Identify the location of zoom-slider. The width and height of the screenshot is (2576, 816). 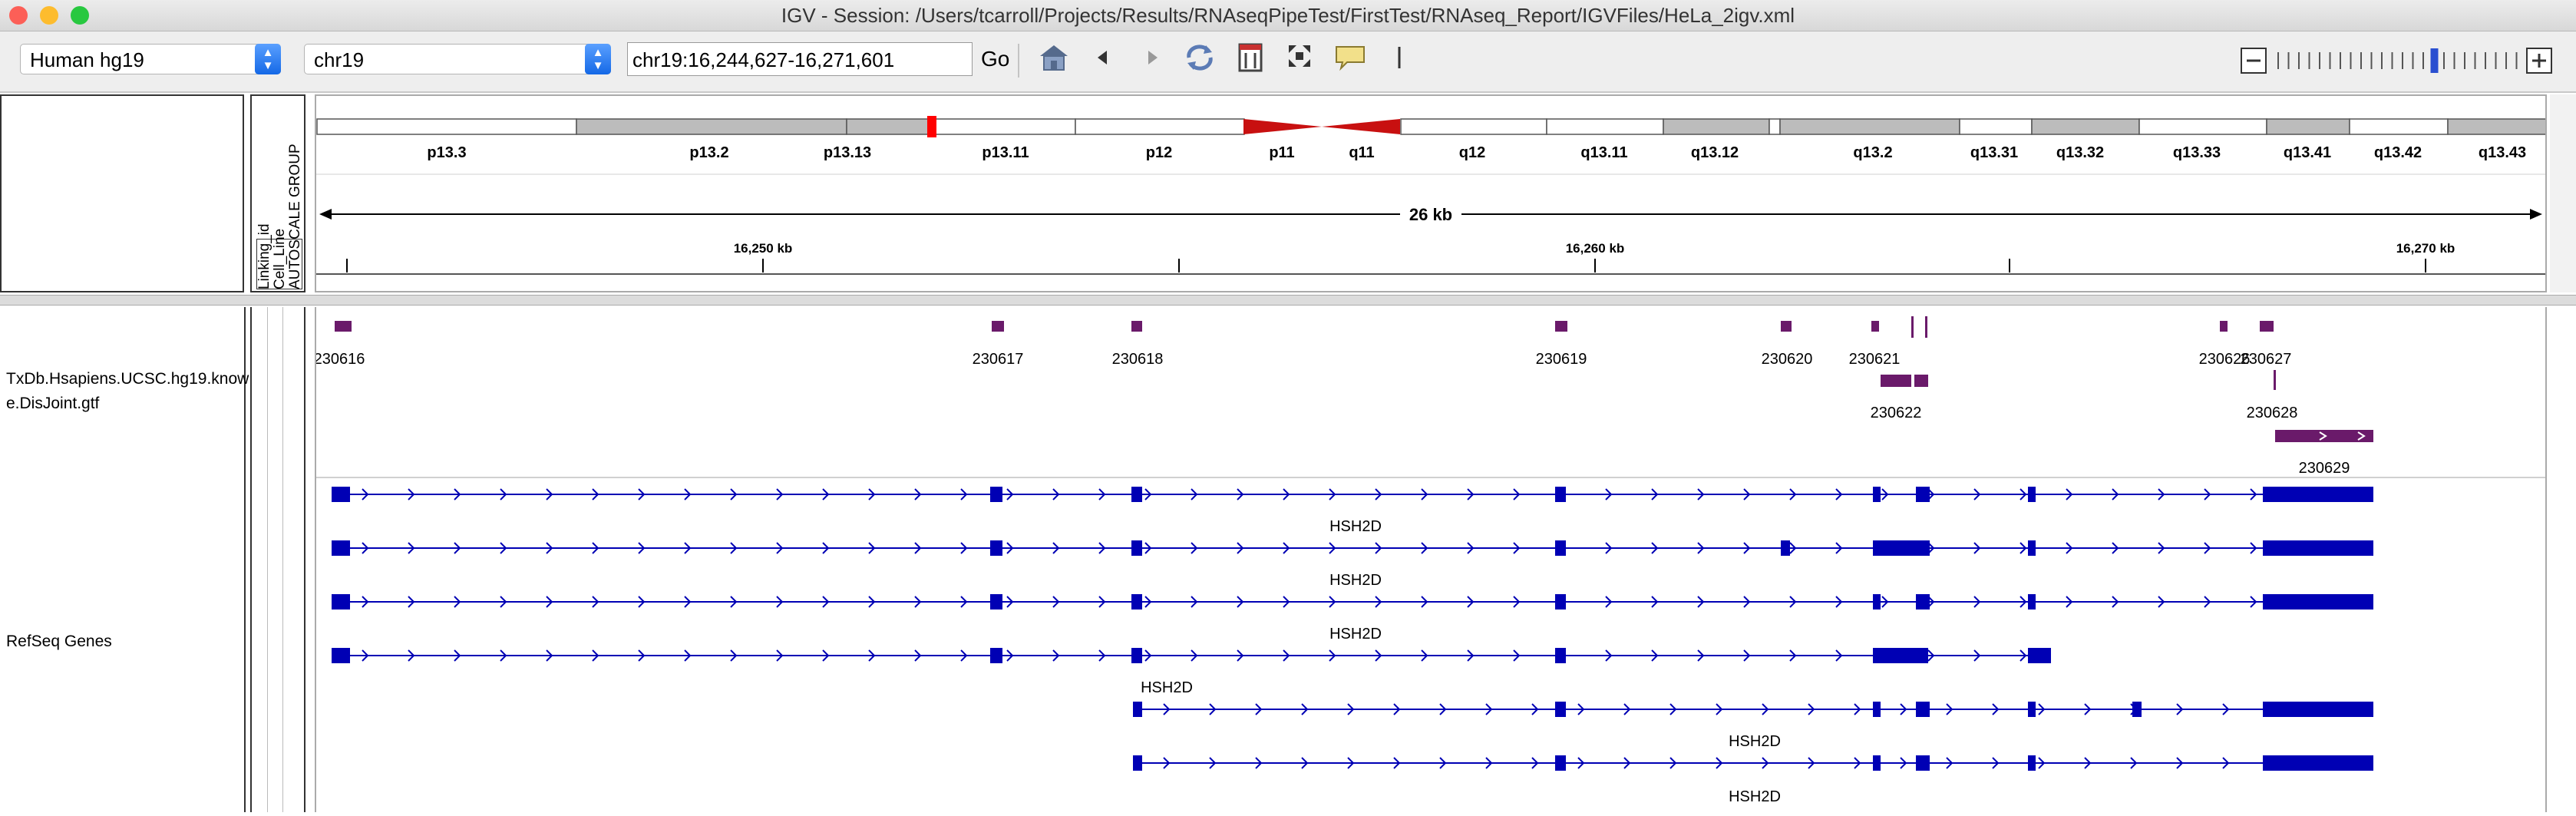
(2397, 60).